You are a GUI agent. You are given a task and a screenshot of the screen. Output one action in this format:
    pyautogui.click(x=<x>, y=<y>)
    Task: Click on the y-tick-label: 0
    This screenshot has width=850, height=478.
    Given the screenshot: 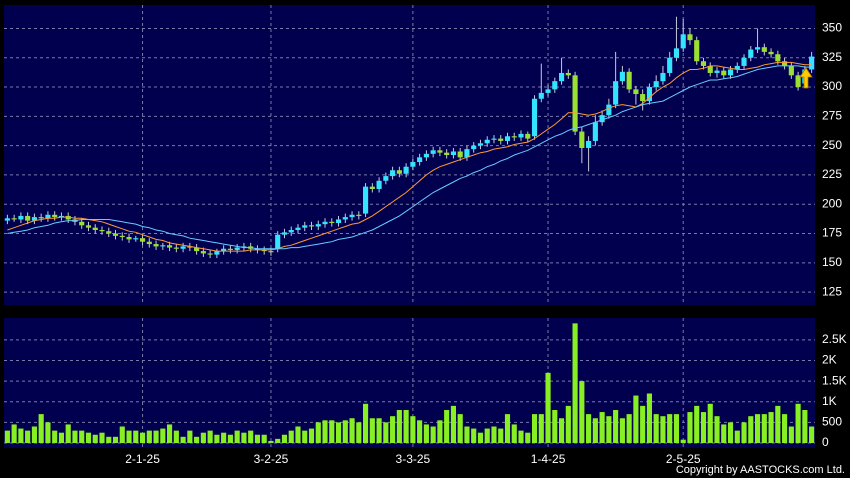 What is the action you would take?
    pyautogui.click(x=825, y=442)
    